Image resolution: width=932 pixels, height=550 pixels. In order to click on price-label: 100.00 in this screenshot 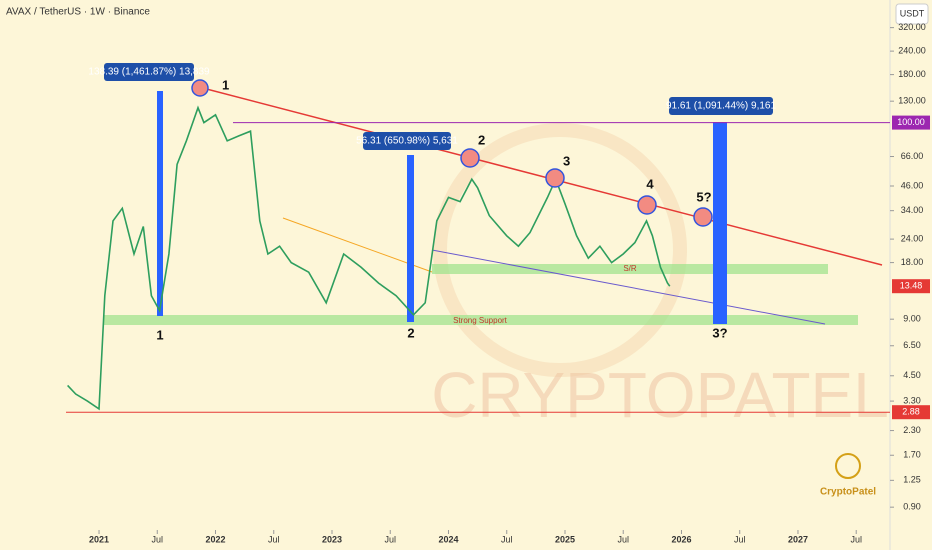, I will do `click(911, 122)`.